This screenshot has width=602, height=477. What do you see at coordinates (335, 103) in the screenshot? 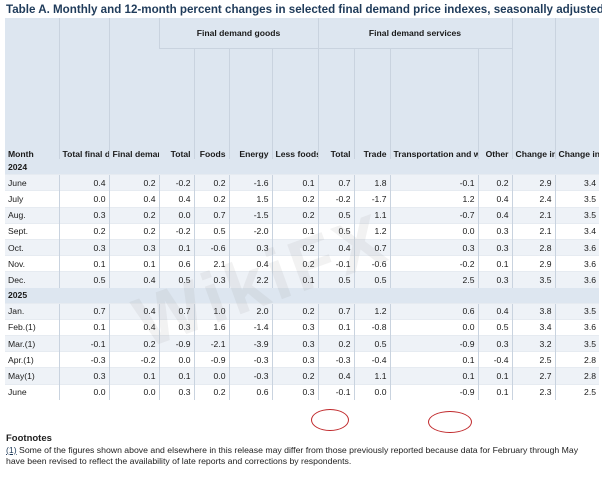
I see `col-header-services-total: Total` at bounding box center [335, 103].